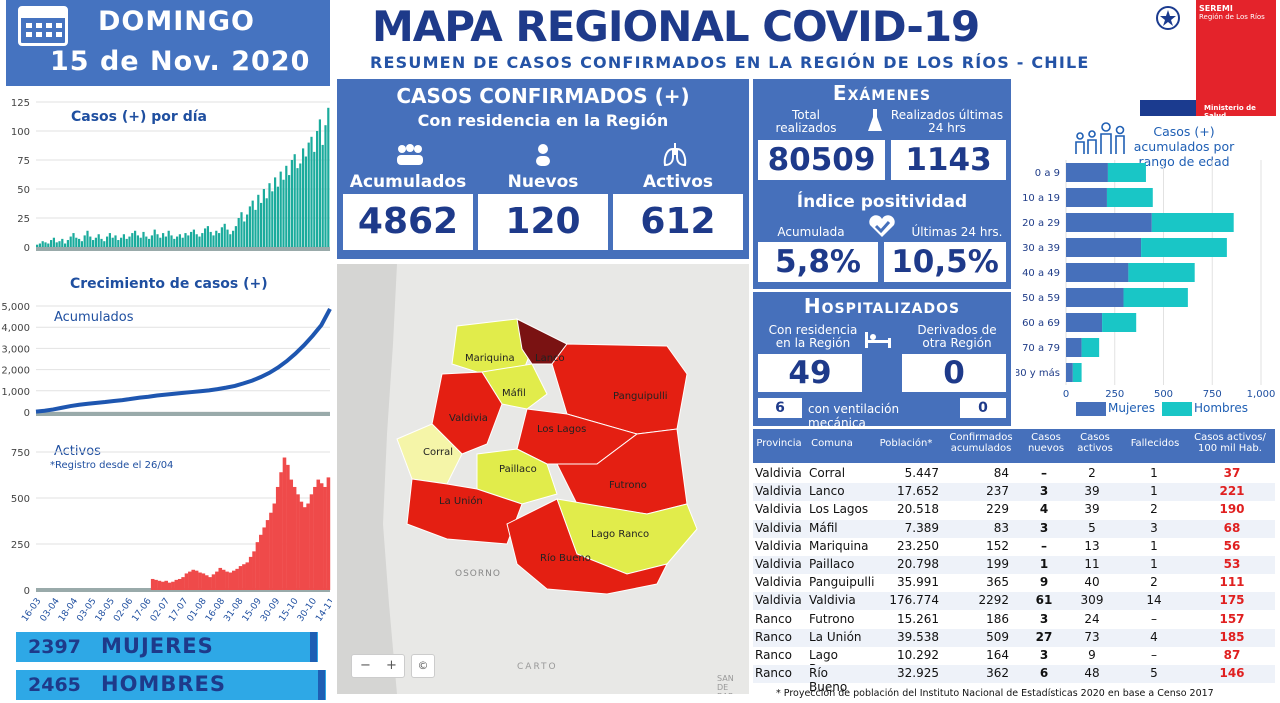 This screenshot has width=1280, height=703. Describe the element at coordinates (997, 491) in the screenshot. I see `table-cell: 237` at that location.